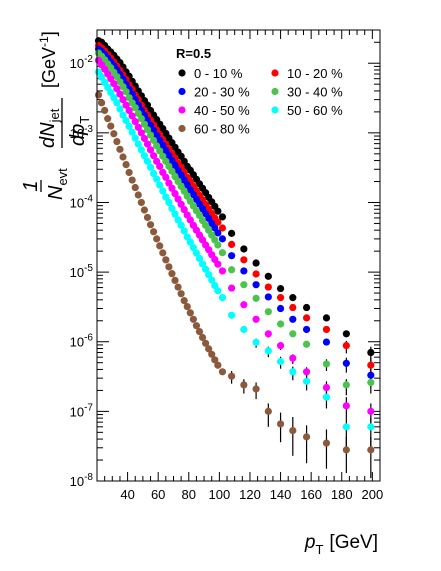 The width and height of the screenshot is (441, 571). What do you see at coordinates (250, 494) in the screenshot?
I see `x-tick-label: 120` at bounding box center [250, 494].